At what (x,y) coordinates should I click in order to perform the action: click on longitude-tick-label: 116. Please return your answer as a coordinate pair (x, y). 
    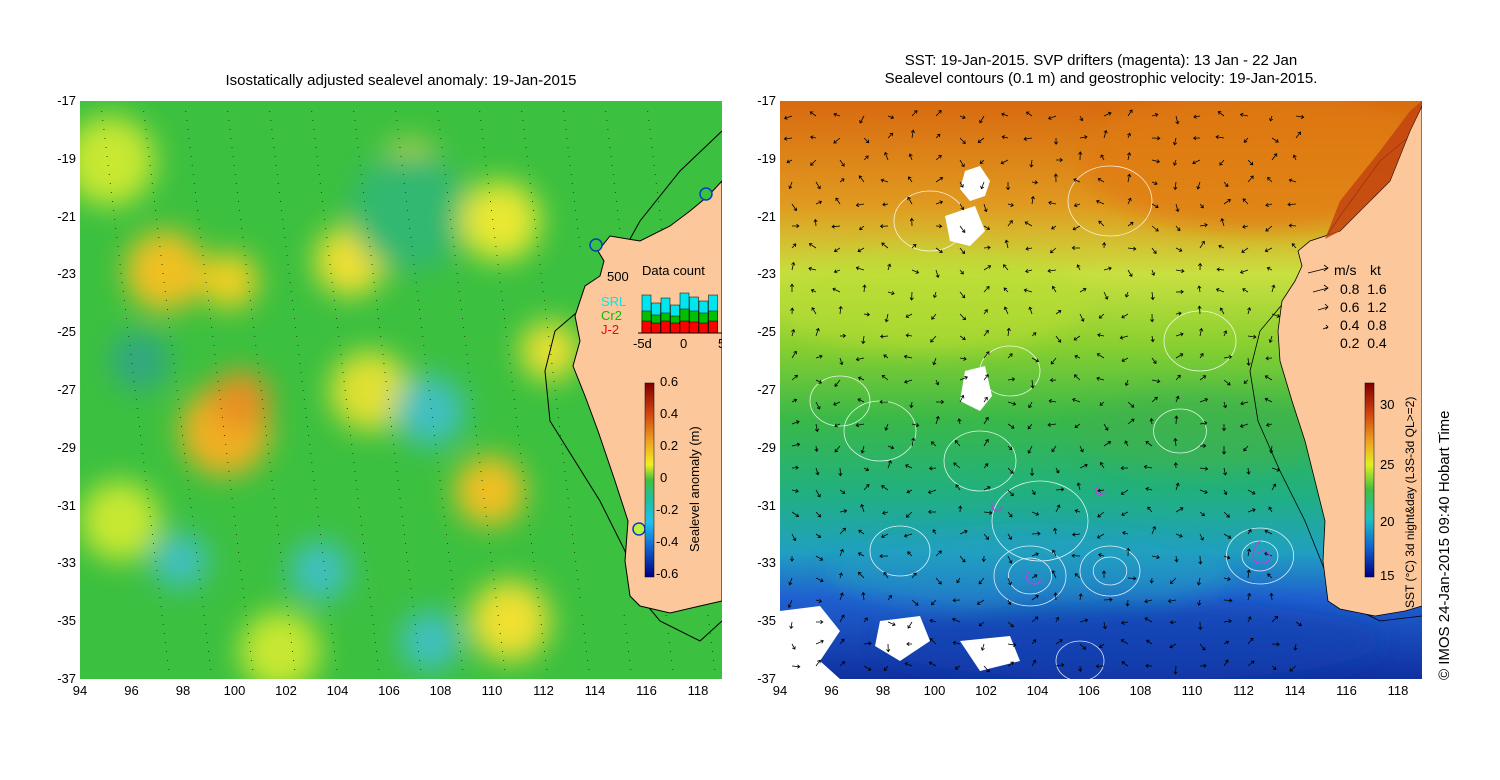
    Looking at the image, I should click on (1346, 690).